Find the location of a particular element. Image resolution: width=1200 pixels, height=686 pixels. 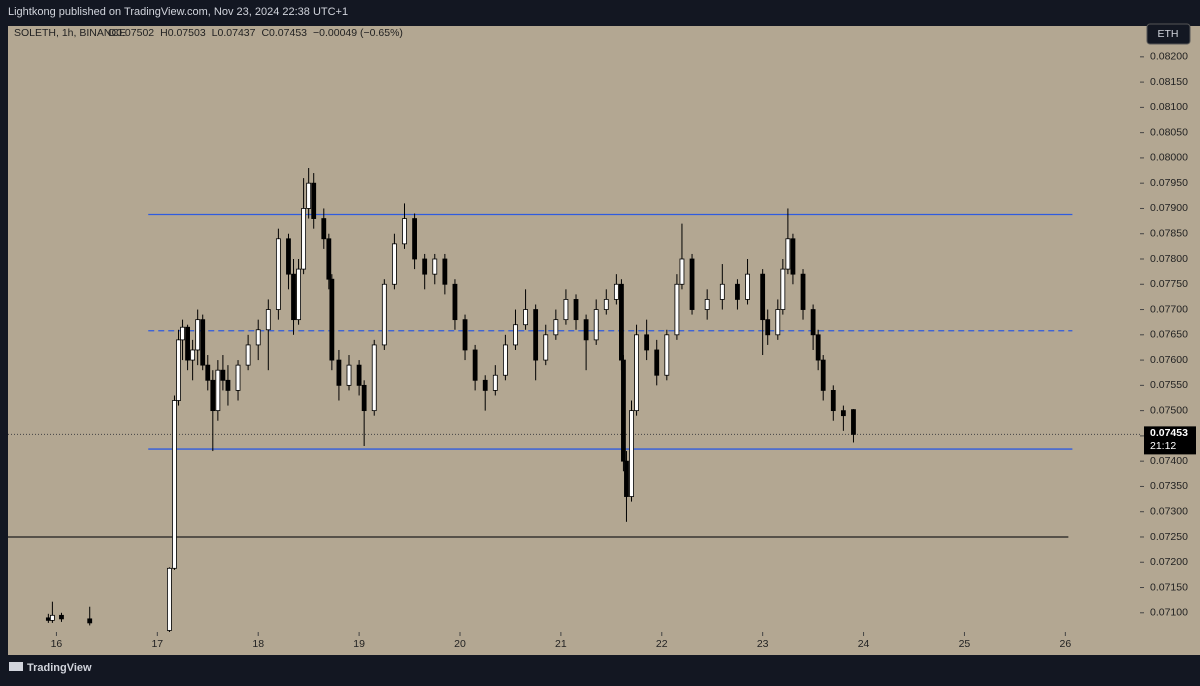

y-tick-label: 0.07100 is located at coordinates (1169, 613).